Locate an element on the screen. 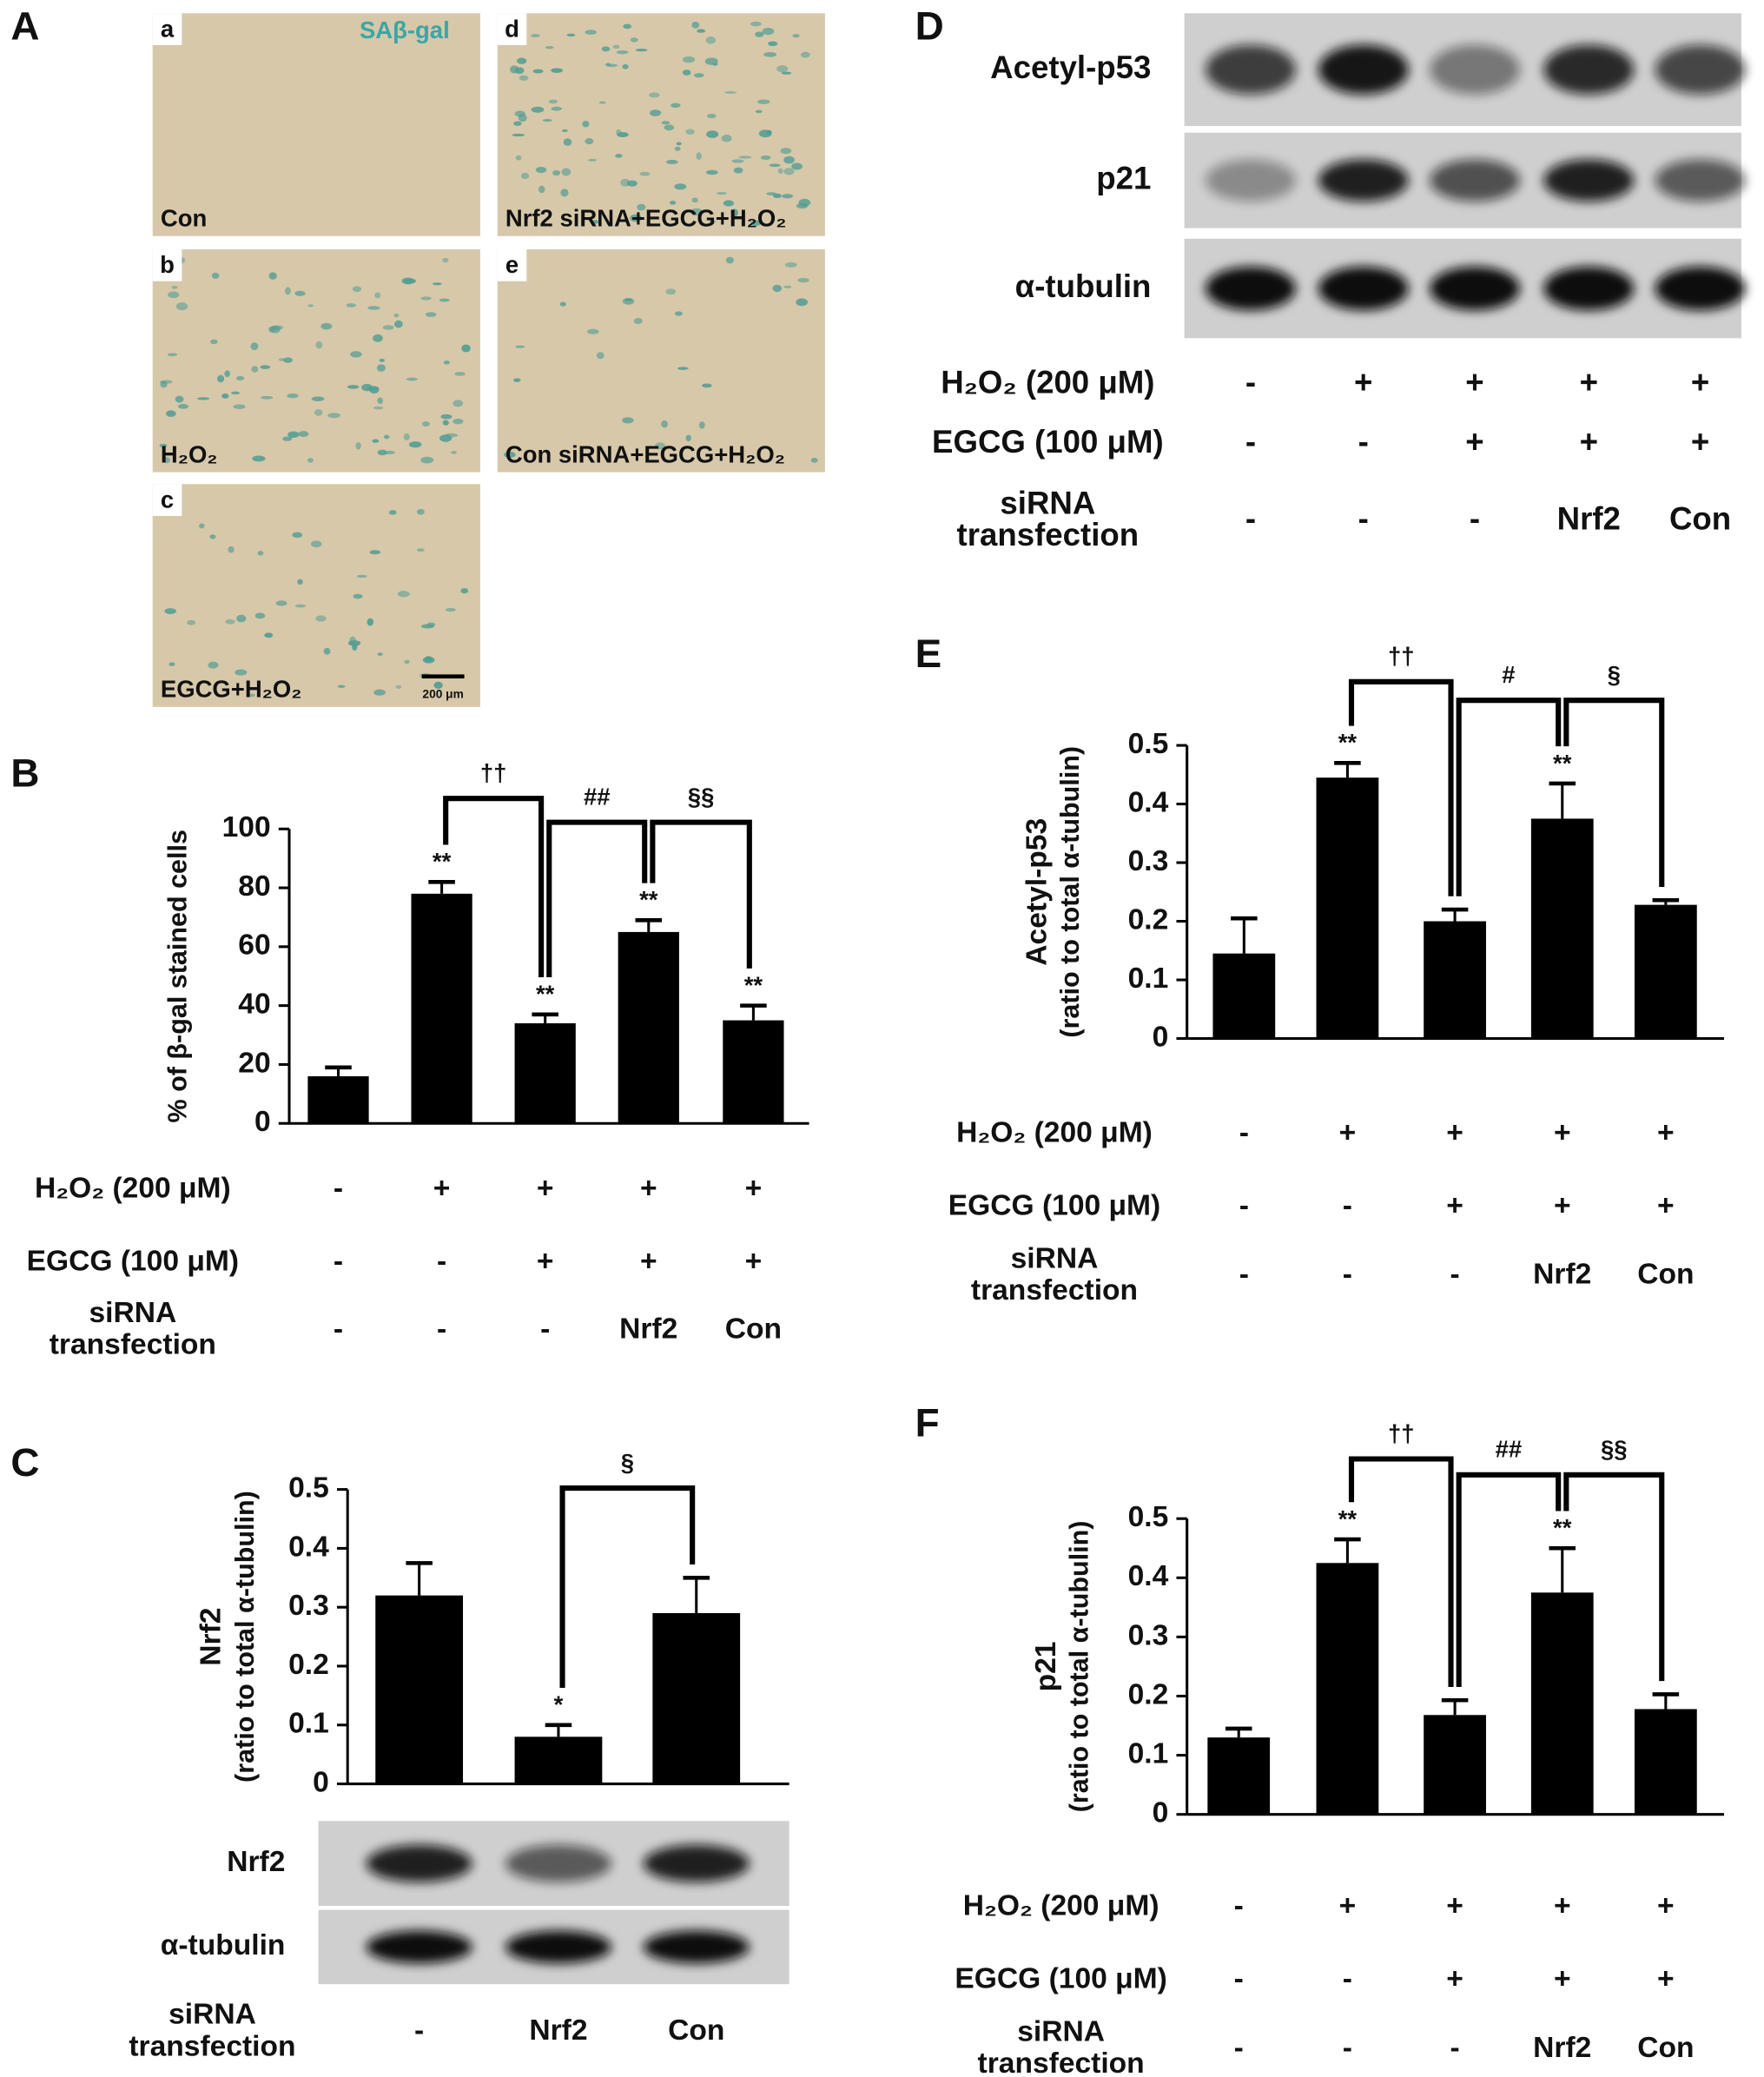  y-tick-label: 0.3 is located at coordinates (1148, 1635).